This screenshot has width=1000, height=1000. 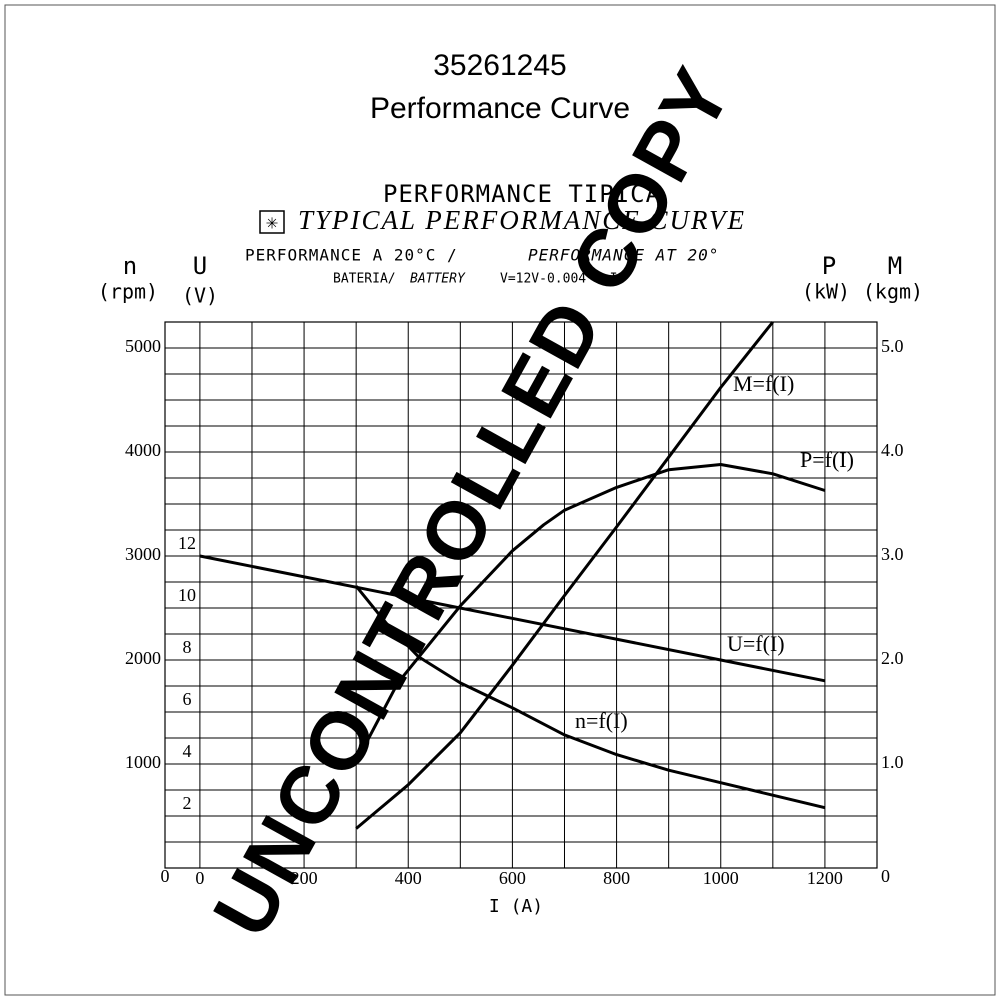 What do you see at coordinates (763, 383) in the screenshot?
I see `curve-label: M=f(I)` at bounding box center [763, 383].